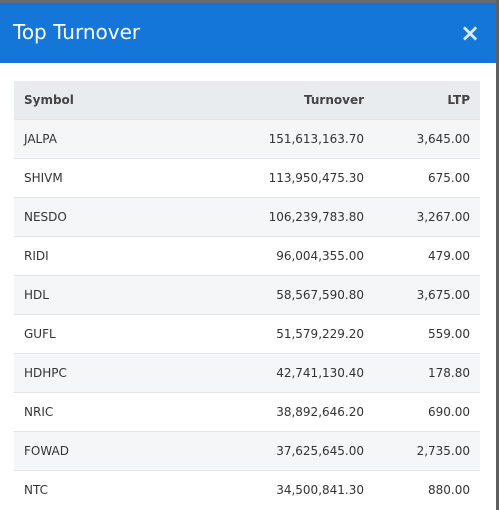 This screenshot has width=499, height=510. I want to click on cell-symbol: SHIVM, so click(43, 177).